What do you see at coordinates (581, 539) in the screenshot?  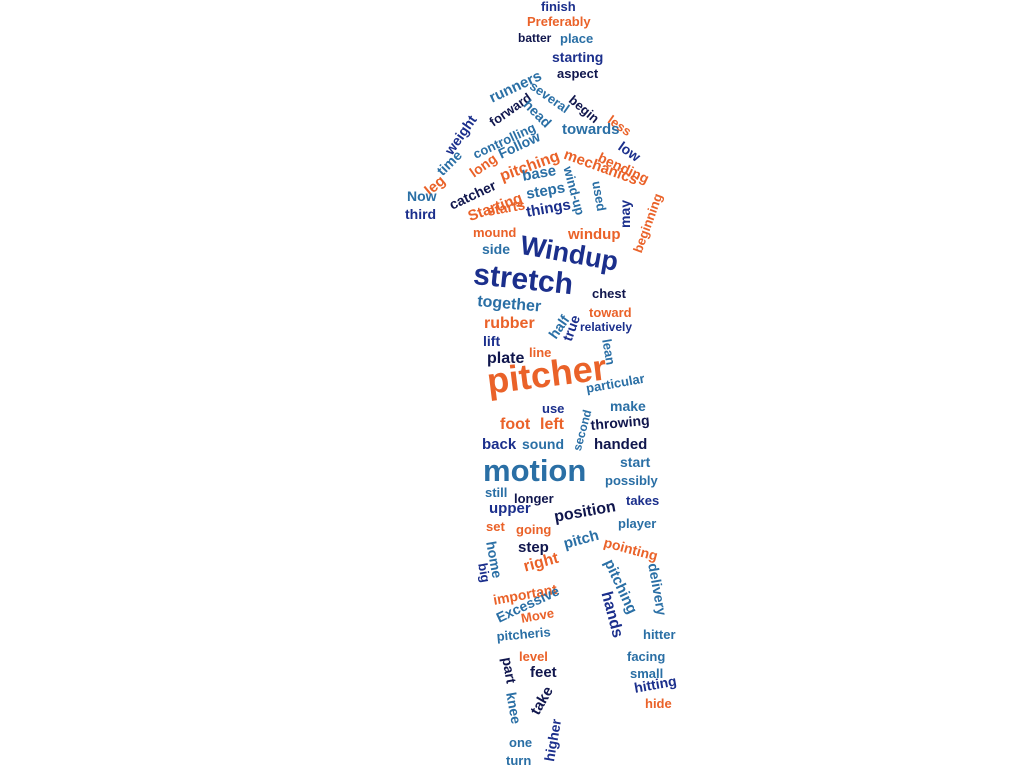 I see `word-pitch: pitch` at bounding box center [581, 539].